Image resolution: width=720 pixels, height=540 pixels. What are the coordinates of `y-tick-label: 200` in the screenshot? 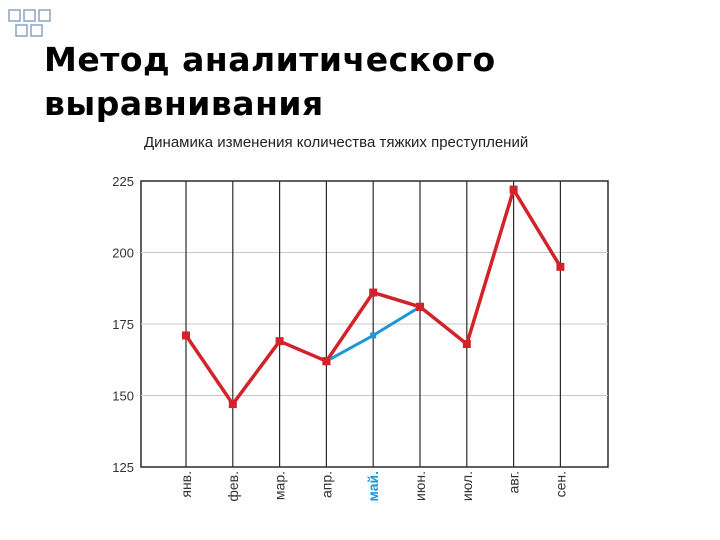 It's located at (123, 253).